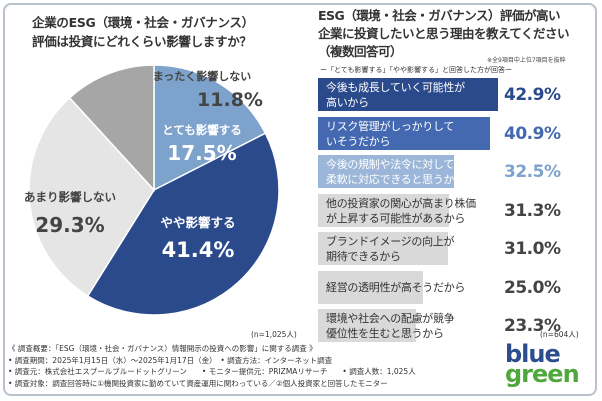  What do you see at coordinates (532, 172) in the screenshot?
I see `bar-value-2: 32.5%` at bounding box center [532, 172].